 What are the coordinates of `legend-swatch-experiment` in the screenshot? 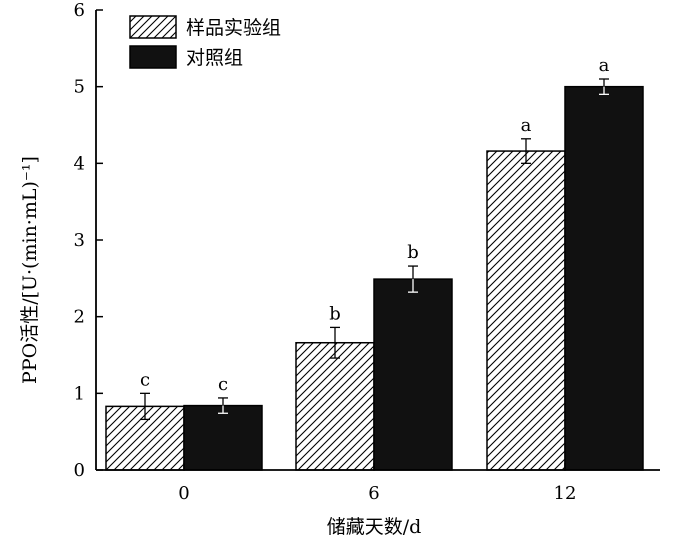 It's located at (153, 27).